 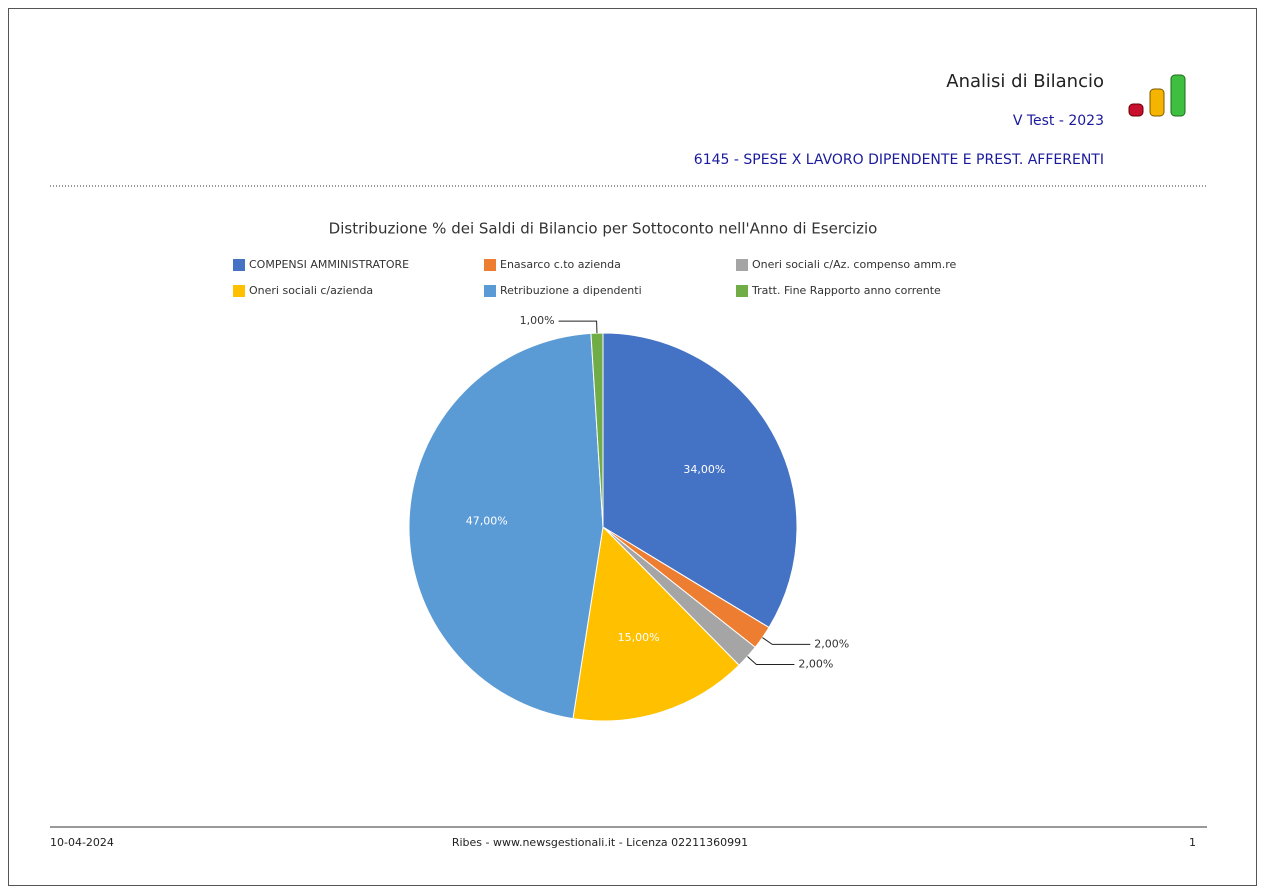 What do you see at coordinates (846, 290) in the screenshot?
I see `legend-label: Tratt. Fine Rapporto anno corrente` at bounding box center [846, 290].